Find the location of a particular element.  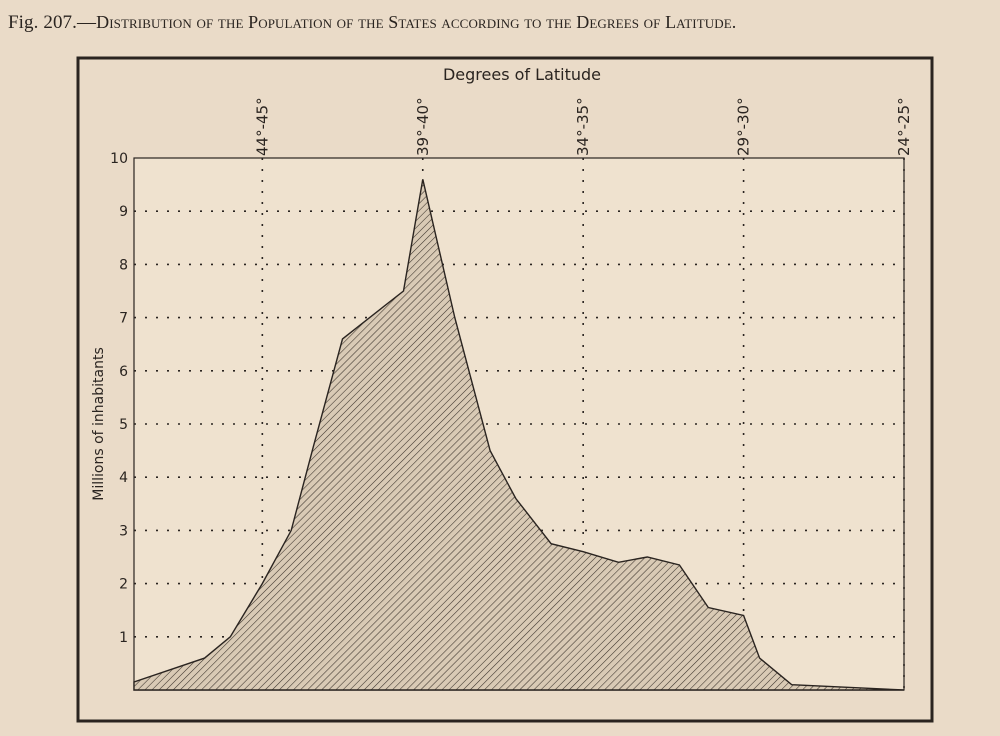

y-tick-label: 2 is located at coordinates (123, 585).